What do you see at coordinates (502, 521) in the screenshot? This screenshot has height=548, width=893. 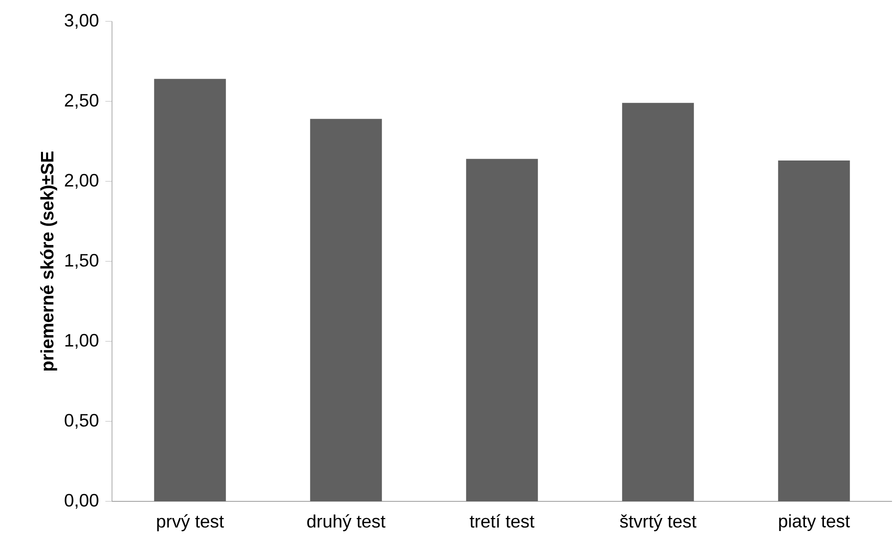 I see `x-tick-label: tretí test` at bounding box center [502, 521].